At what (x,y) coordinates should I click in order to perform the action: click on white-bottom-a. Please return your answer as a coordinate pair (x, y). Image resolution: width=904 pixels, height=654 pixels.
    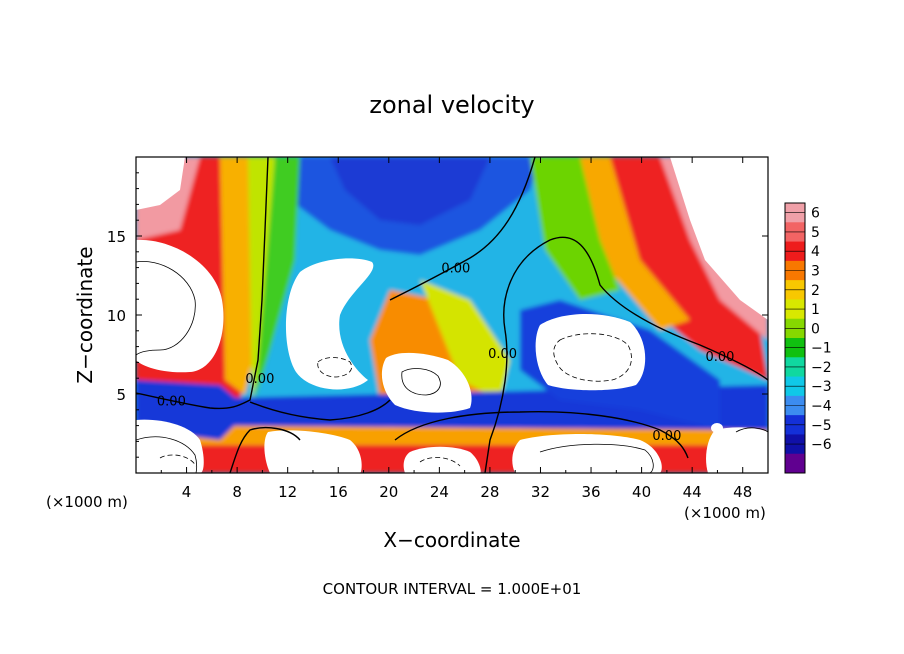
    Looking at the image, I should click on (313, 451).